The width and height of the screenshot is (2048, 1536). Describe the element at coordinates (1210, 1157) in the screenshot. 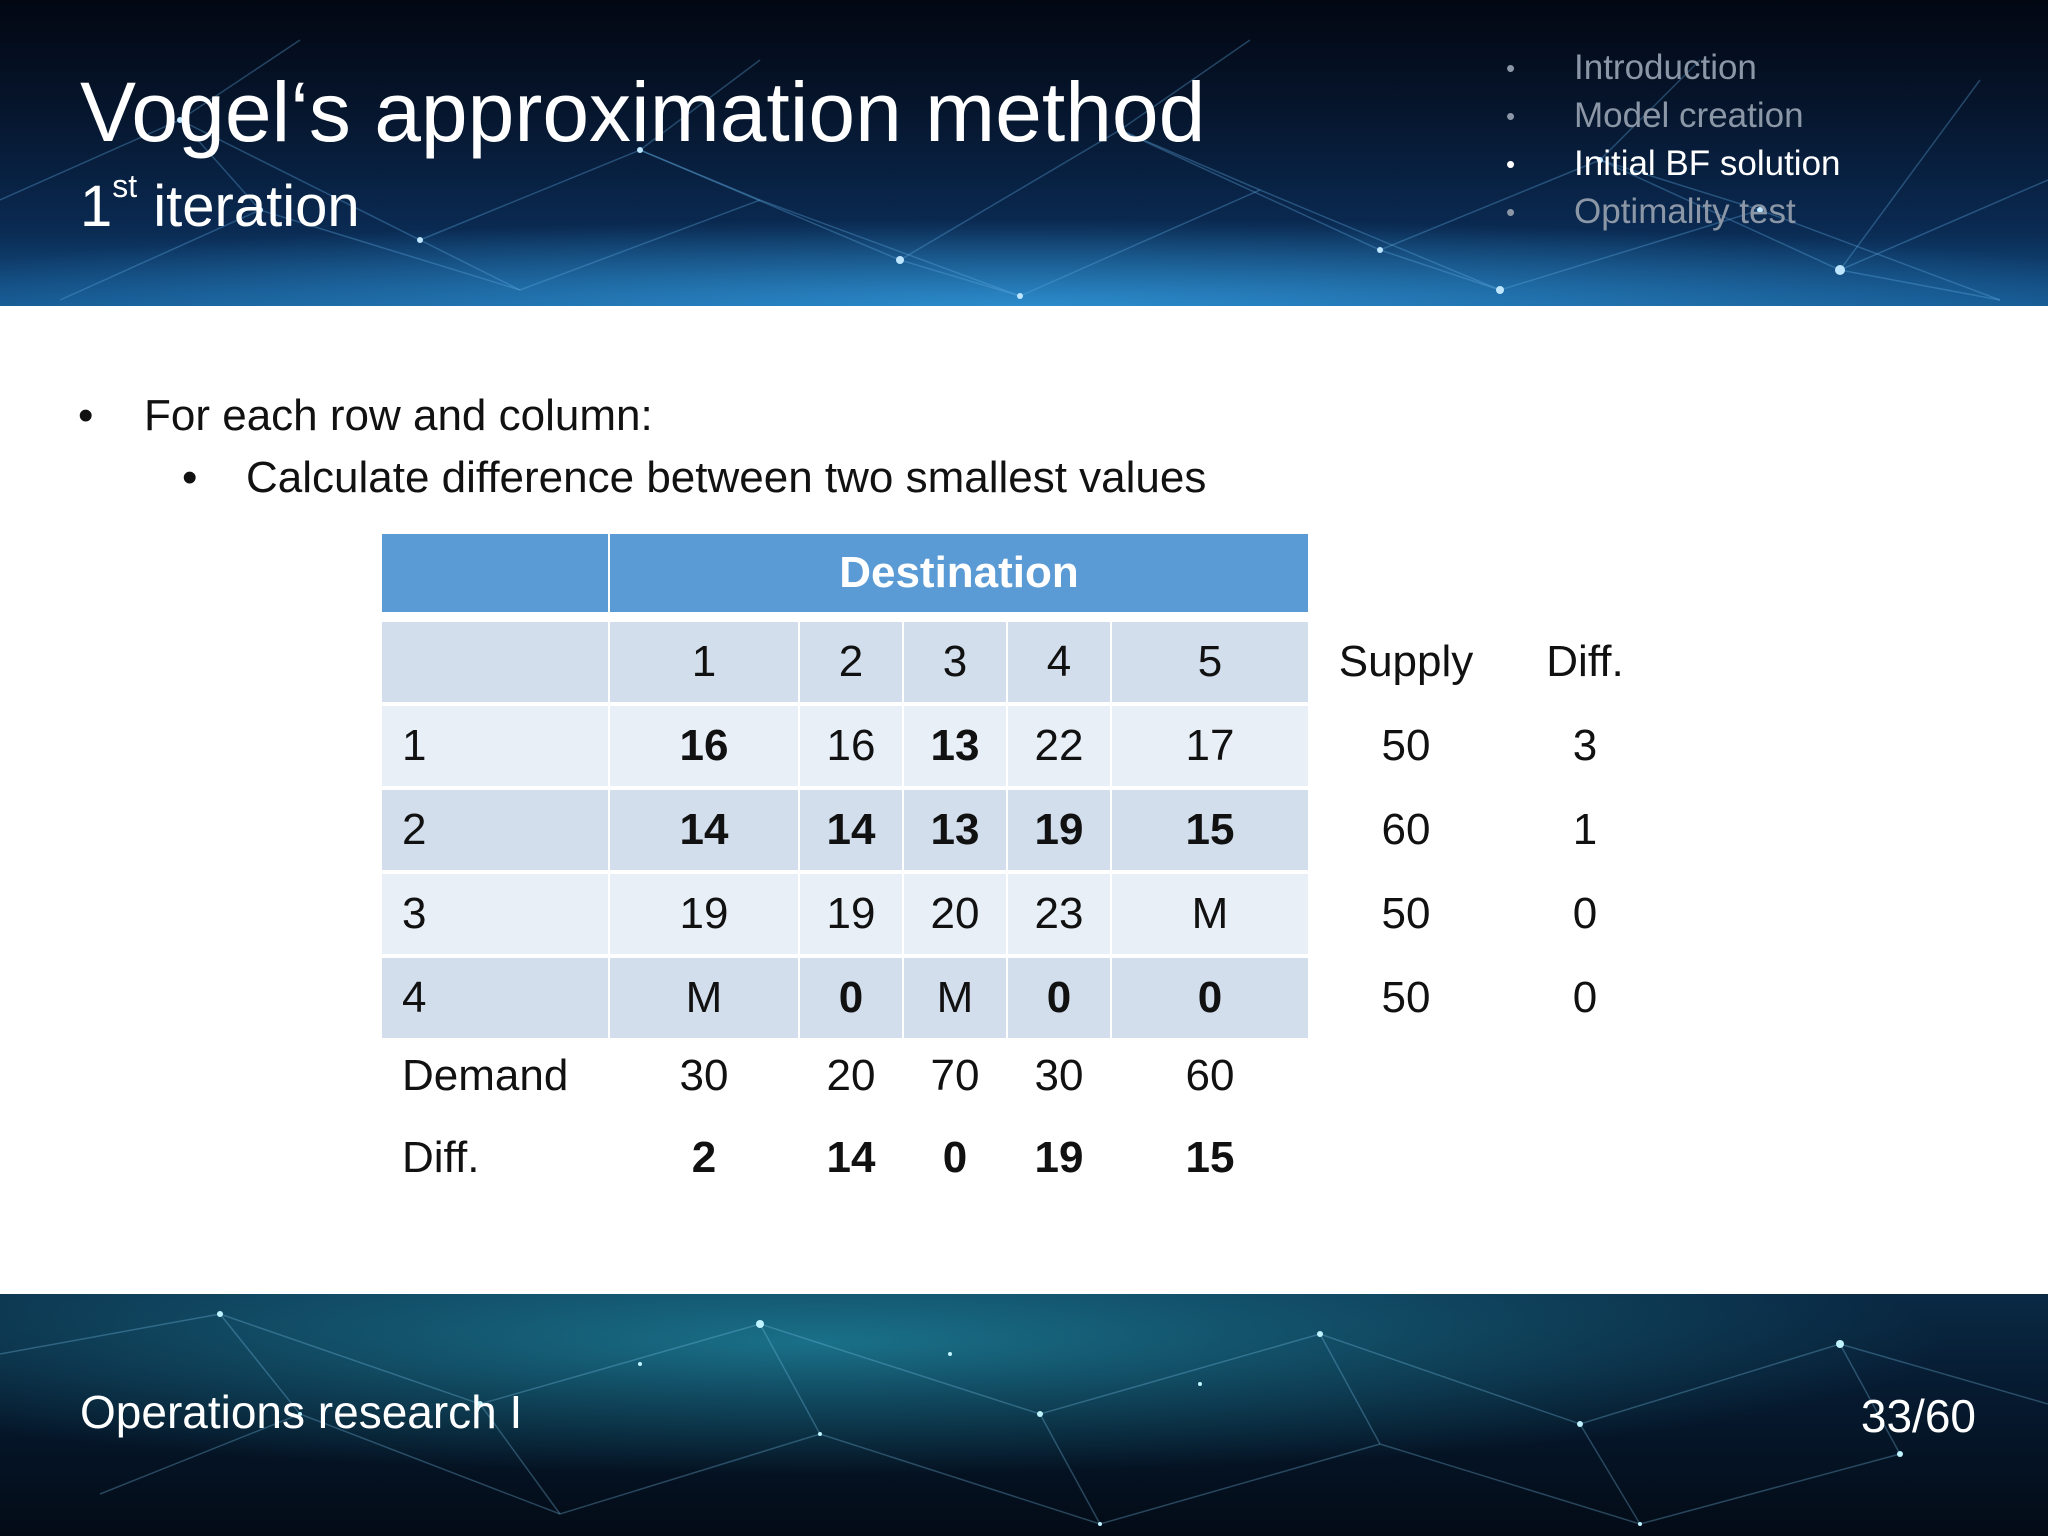

I see `column-diff-value: 15` at that location.